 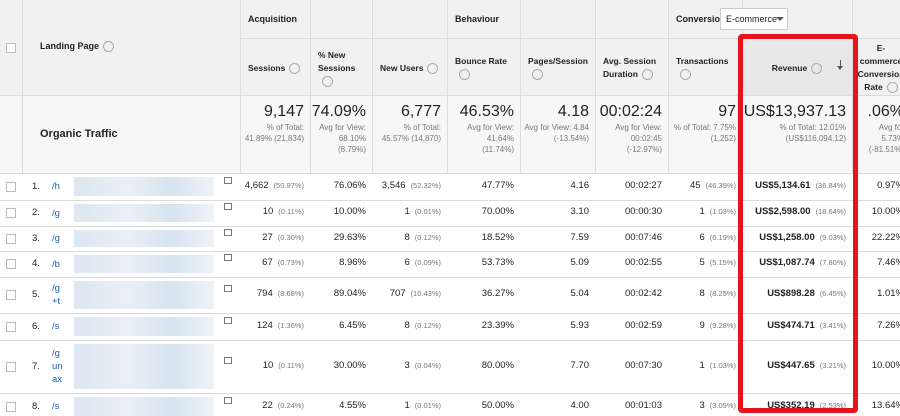 I want to click on cell-share: (0.01%), so click(x=427, y=211).